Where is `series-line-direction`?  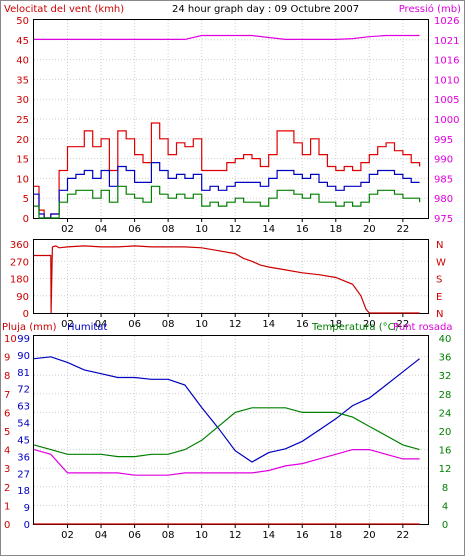 series-line-direction is located at coordinates (227, 279).